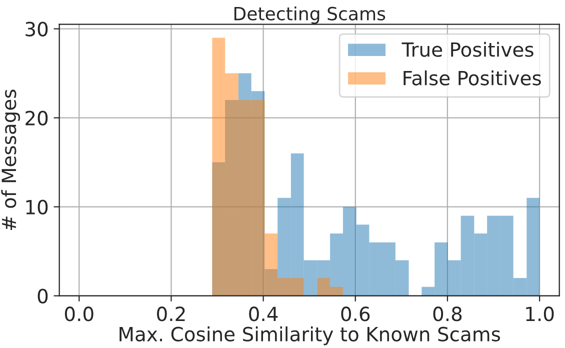  What do you see at coordinates (37, 207) in the screenshot?
I see `y-tick-label: 10` at bounding box center [37, 207].